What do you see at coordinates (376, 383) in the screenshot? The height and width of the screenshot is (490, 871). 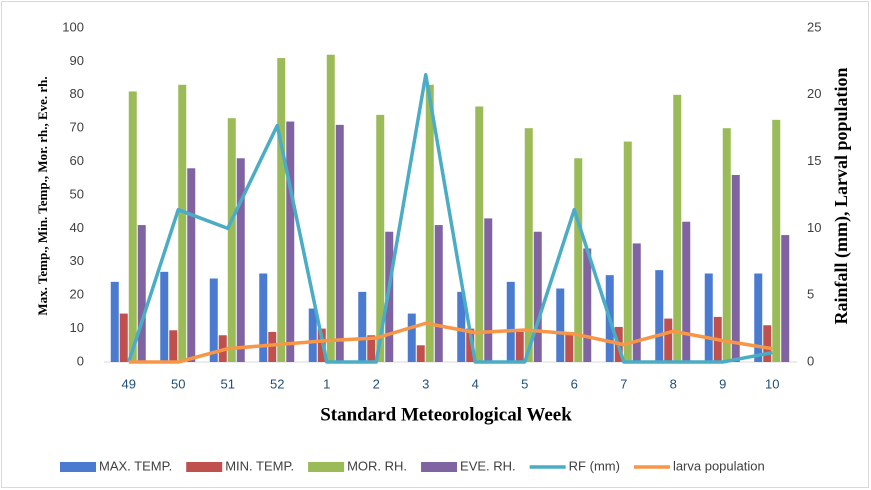 I see `x-tick-label: 2` at bounding box center [376, 383].